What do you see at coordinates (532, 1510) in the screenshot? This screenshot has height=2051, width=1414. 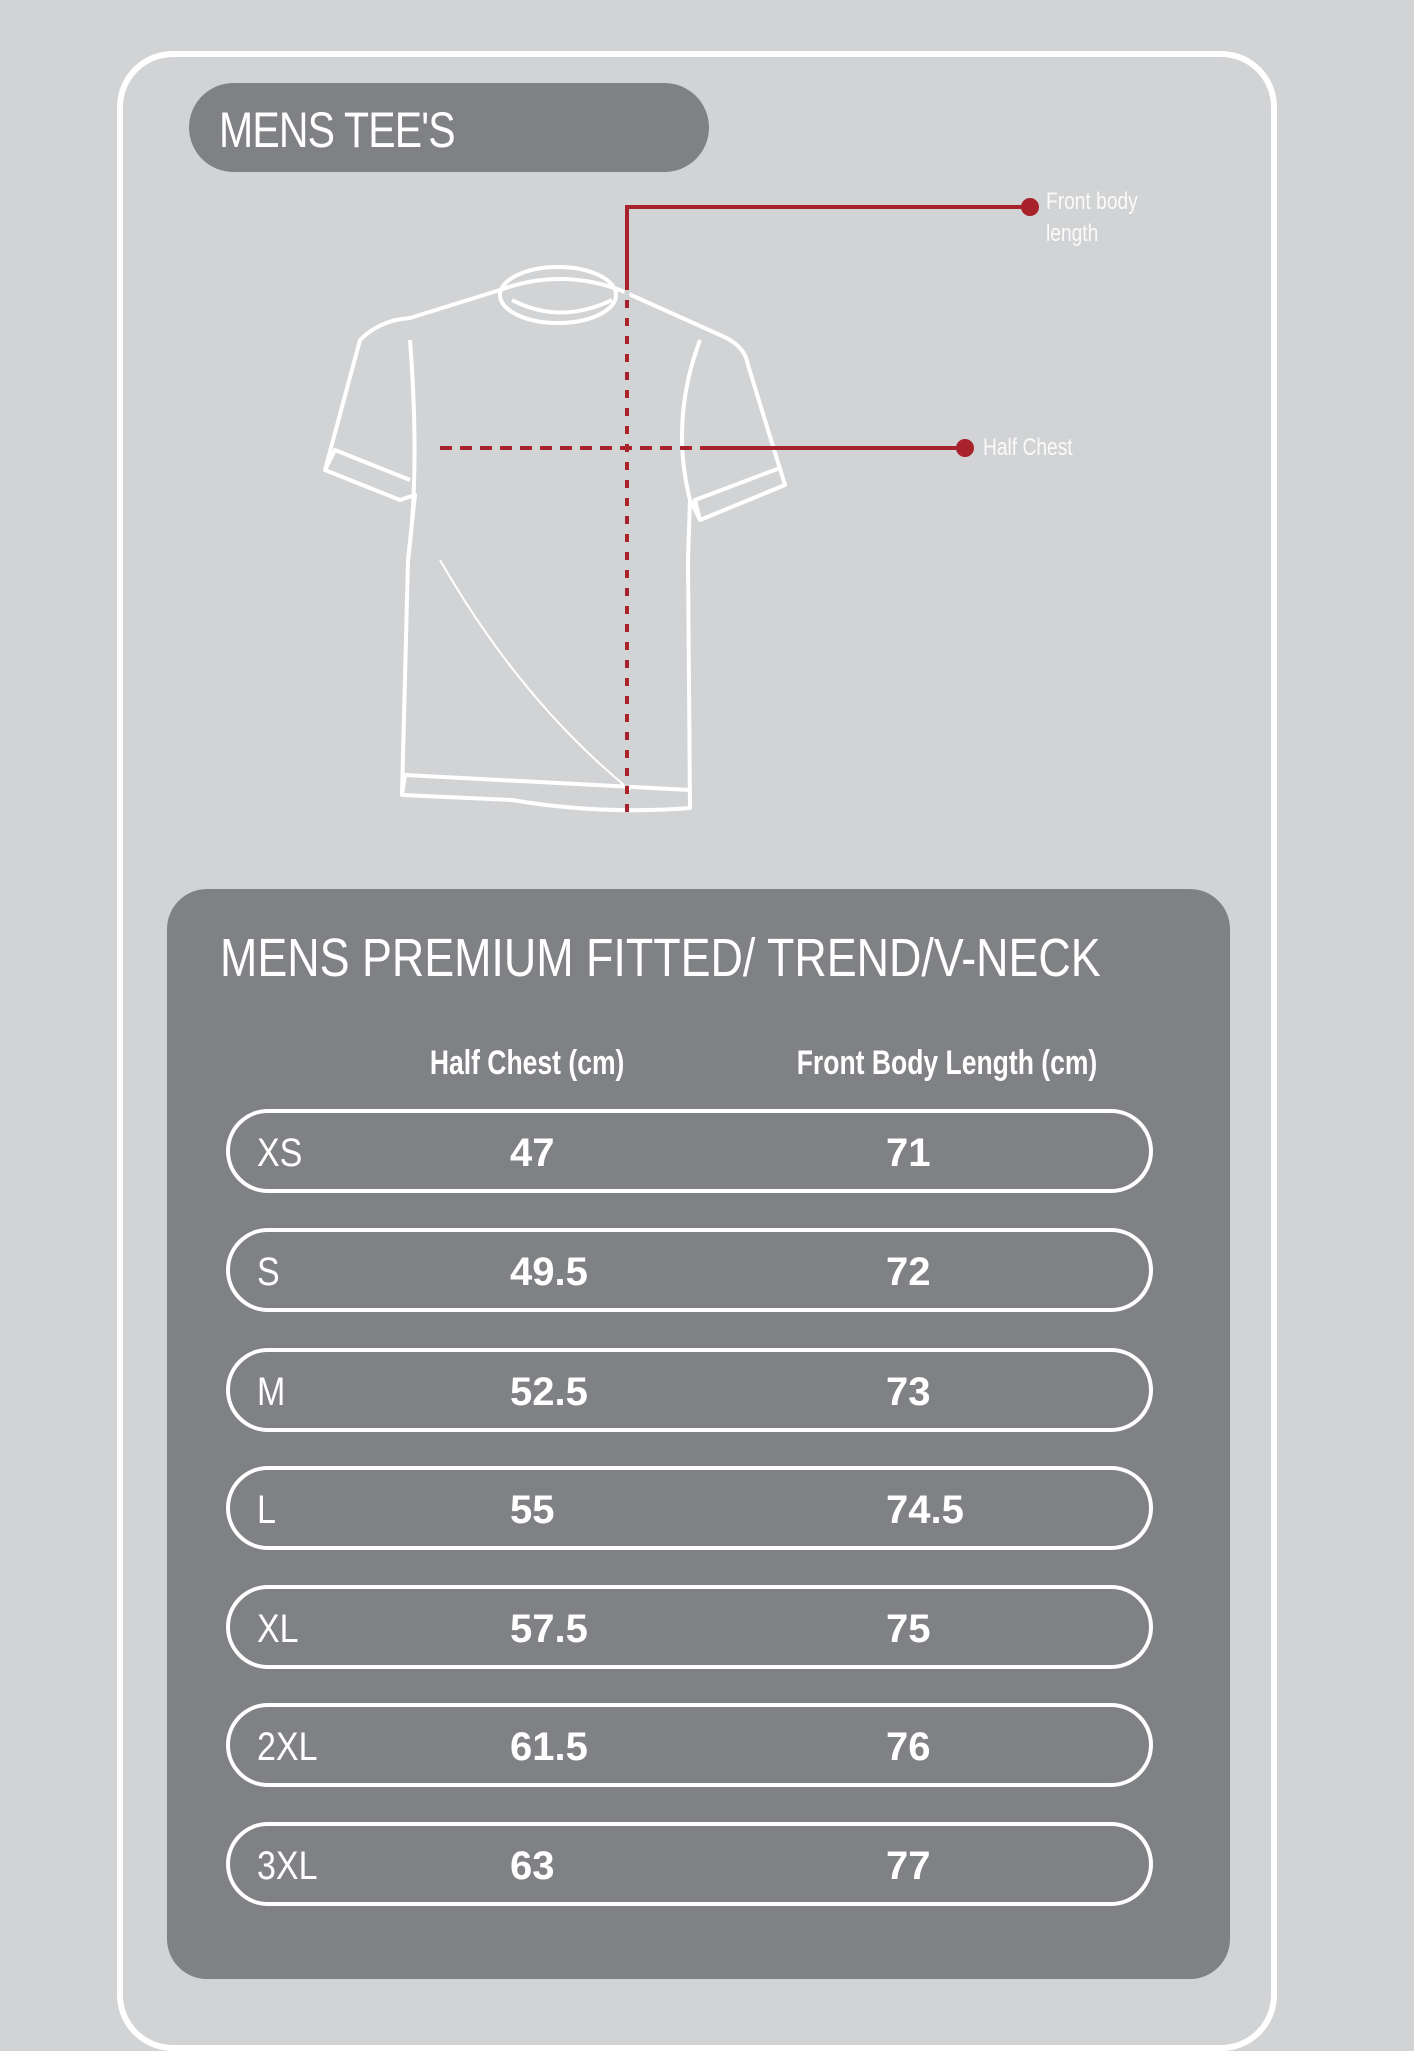 I see `half-chest-cell: 55` at bounding box center [532, 1510].